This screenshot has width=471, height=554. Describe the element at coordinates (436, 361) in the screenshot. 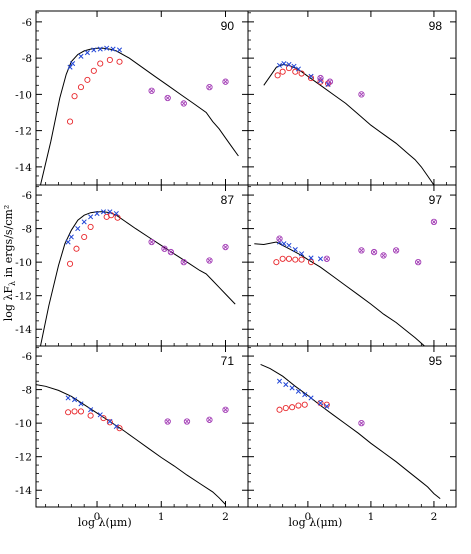

I see `panel-label: 95` at that location.